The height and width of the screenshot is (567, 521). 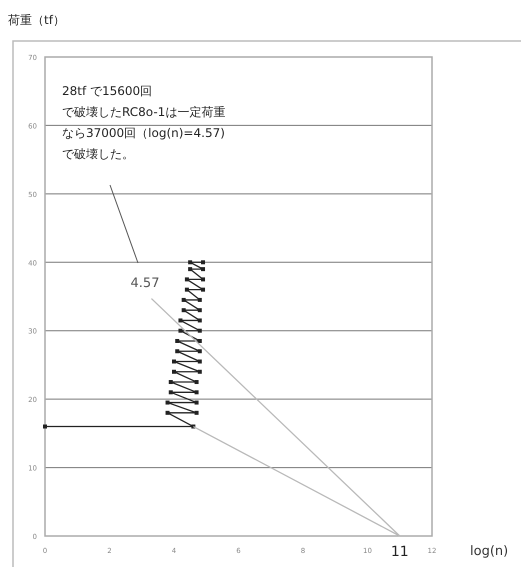 What do you see at coordinates (36, 20) in the screenshot?
I see `y-axis-title: 荷重（tf）` at bounding box center [36, 20].